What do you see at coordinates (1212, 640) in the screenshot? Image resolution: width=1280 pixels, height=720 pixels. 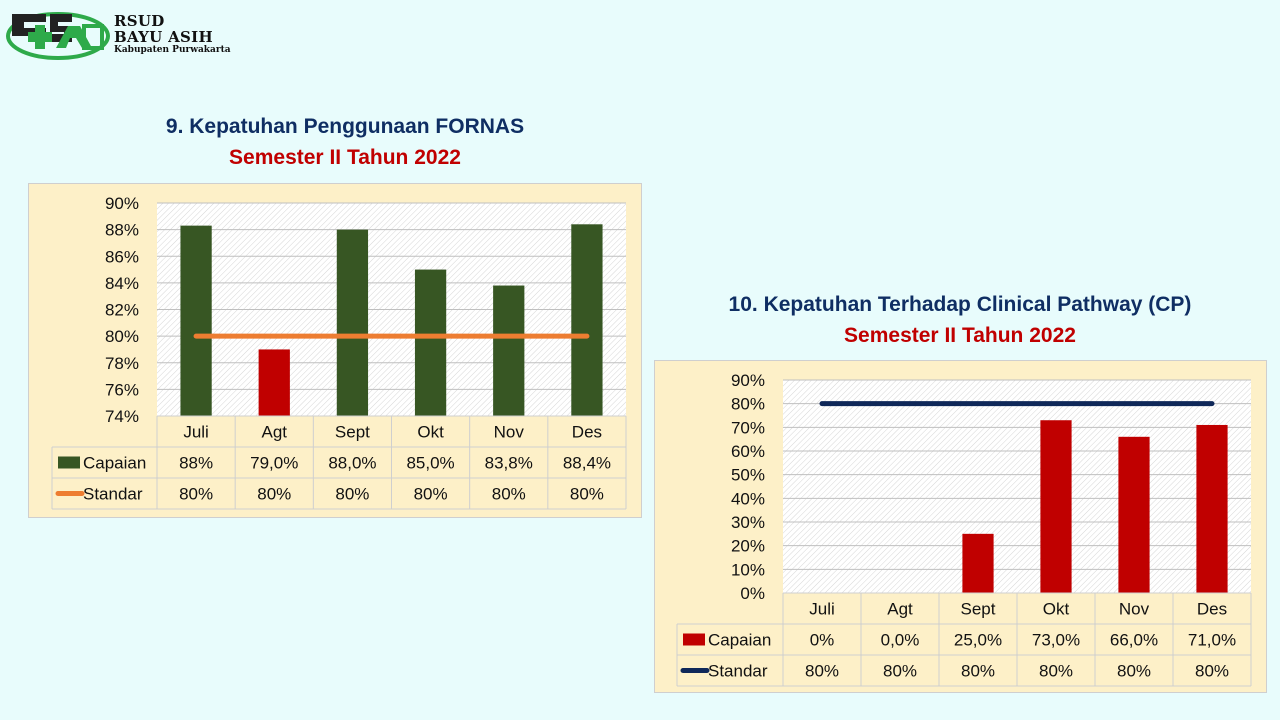 I see `chart2-capaian-value: 71,0%` at bounding box center [1212, 640].